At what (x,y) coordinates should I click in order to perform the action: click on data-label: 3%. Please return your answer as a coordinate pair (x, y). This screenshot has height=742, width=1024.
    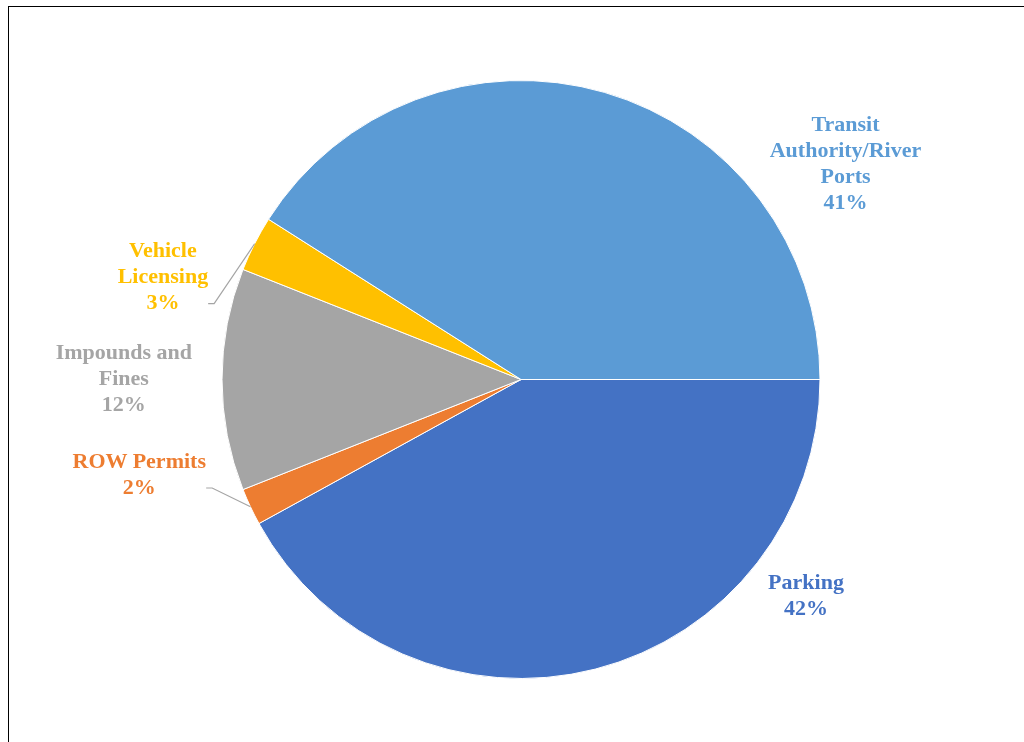
    Looking at the image, I should click on (163, 302).